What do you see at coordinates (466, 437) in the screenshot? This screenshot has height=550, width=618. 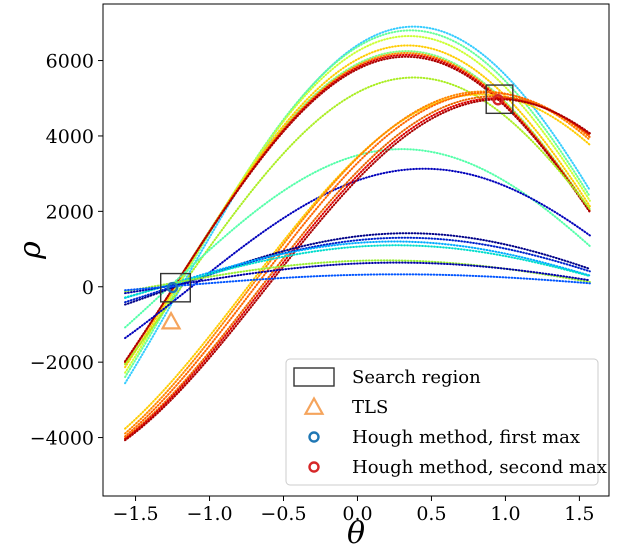 I see `legend-label-2: Hough method, first max` at bounding box center [466, 437].